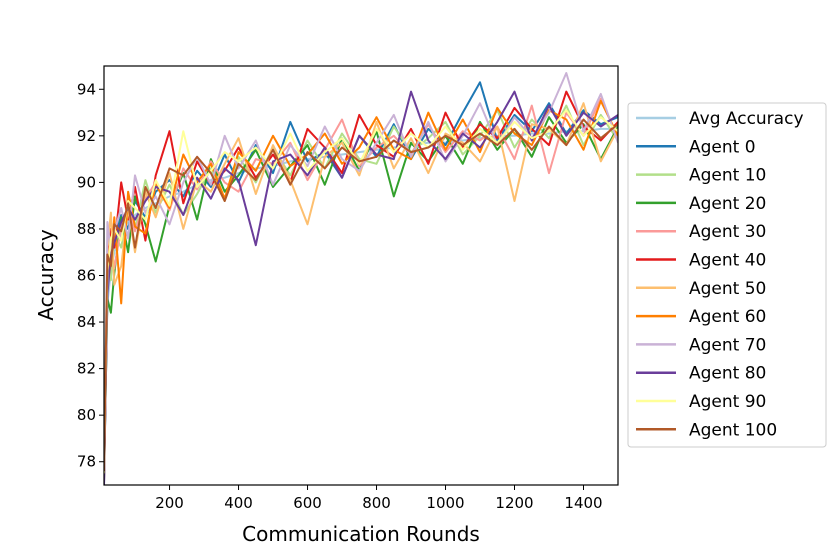  What do you see at coordinates (727, 204) in the screenshot?
I see `legend-label: Agent 20` at bounding box center [727, 204].